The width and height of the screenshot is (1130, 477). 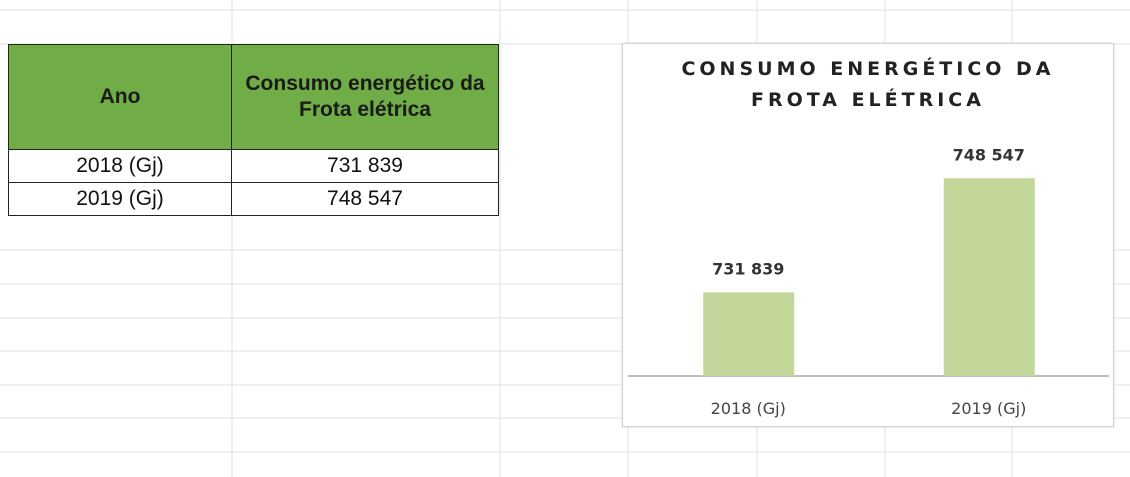 What do you see at coordinates (988, 408) in the screenshot?
I see `x-tick-label: 2019 (Gj)` at bounding box center [988, 408].